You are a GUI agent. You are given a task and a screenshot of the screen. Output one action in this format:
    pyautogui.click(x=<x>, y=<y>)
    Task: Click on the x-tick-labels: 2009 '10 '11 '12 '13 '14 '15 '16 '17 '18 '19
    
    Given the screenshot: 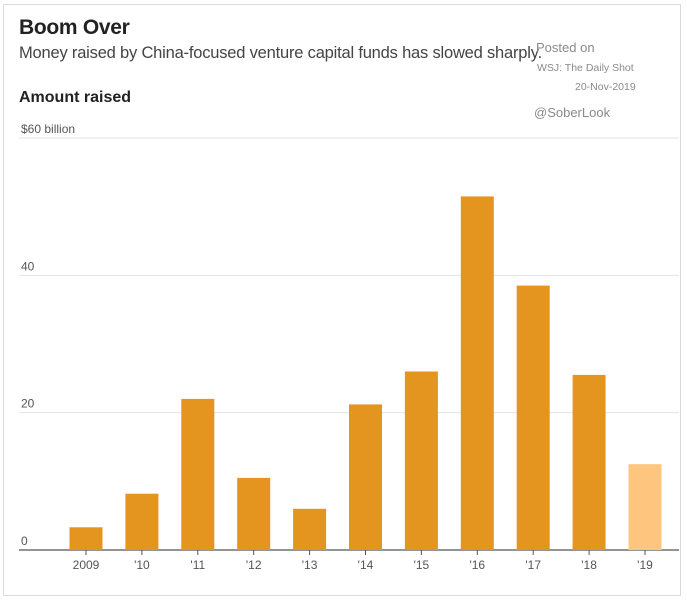 What is the action you would take?
    pyautogui.click(x=363, y=561)
    